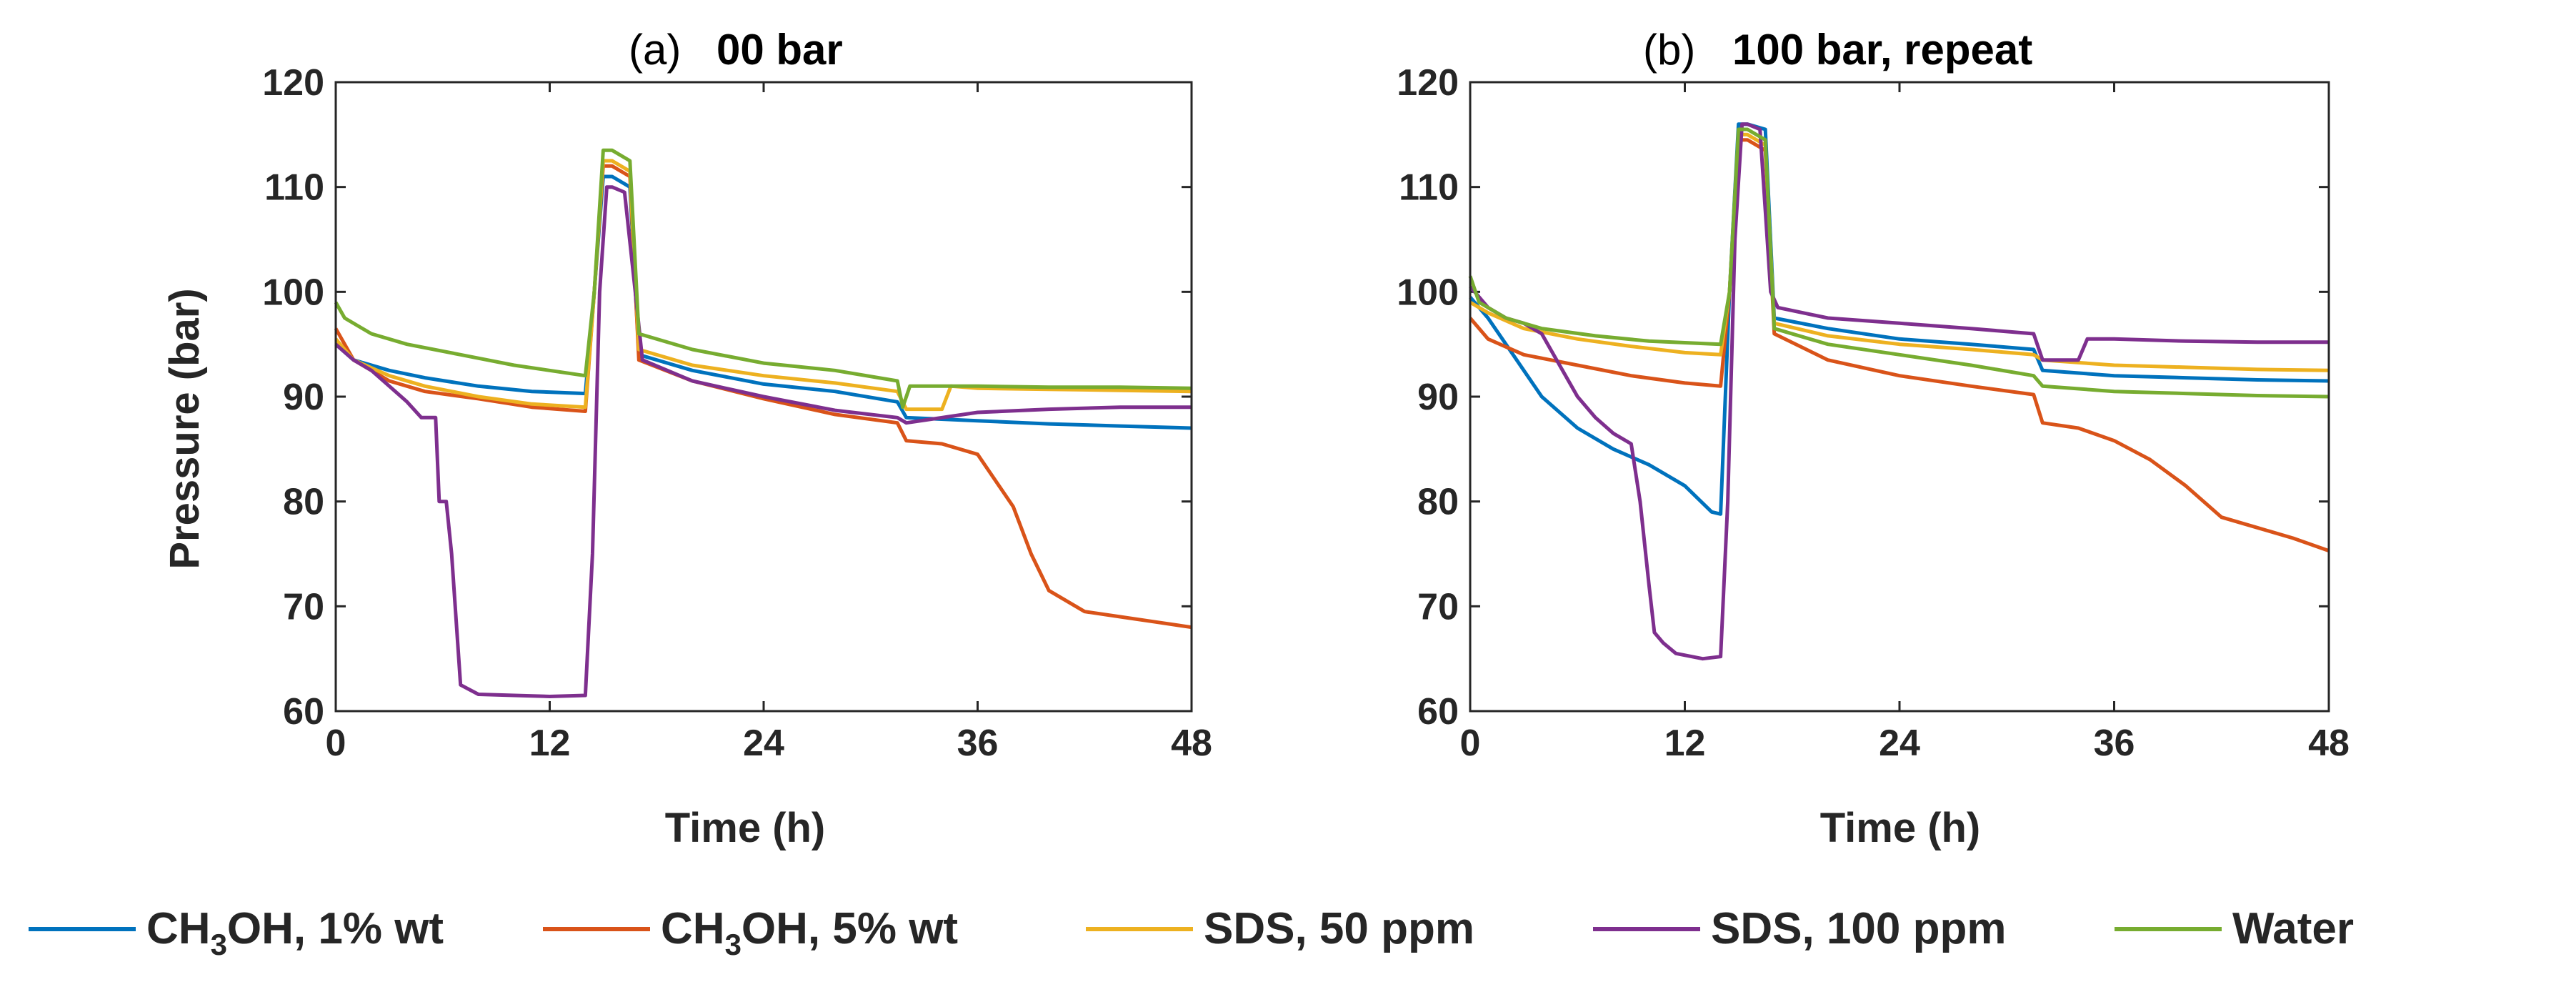  Describe the element at coordinates (1901, 828) in the screenshot. I see `panel-b-xlabel: Time (h)` at that location.